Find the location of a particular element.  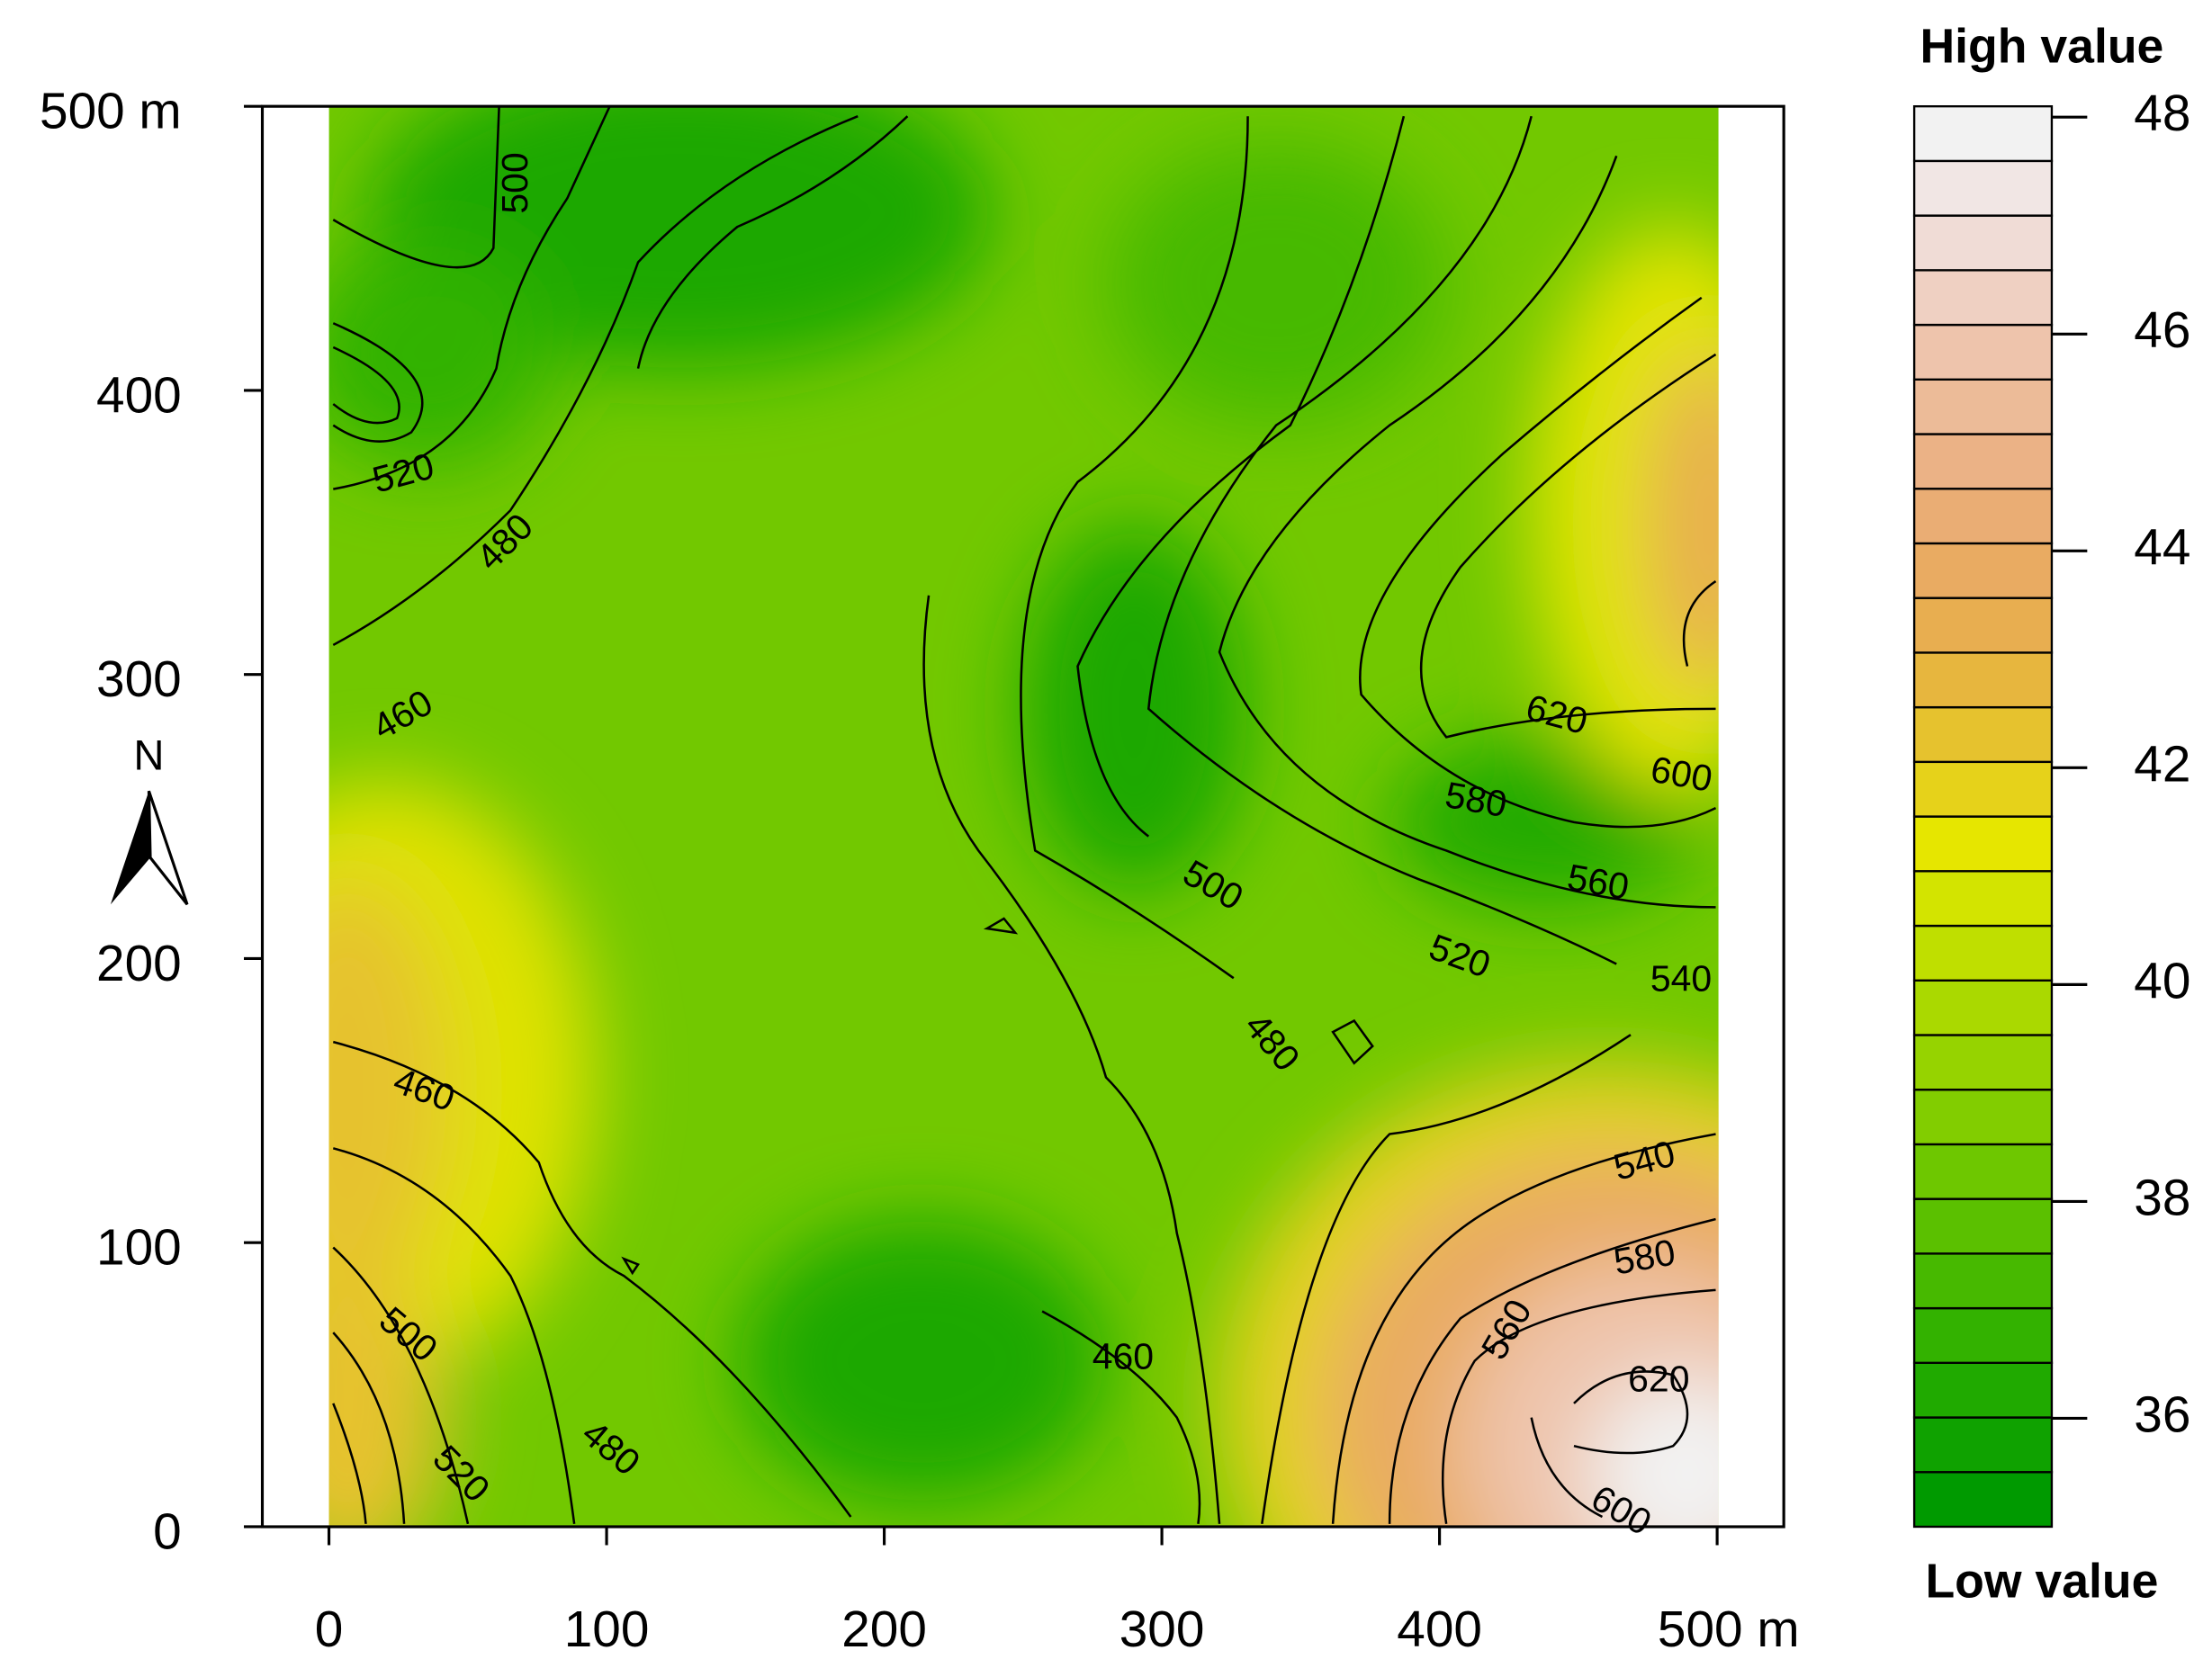

north-arrow: N is located at coordinates (149, 818).